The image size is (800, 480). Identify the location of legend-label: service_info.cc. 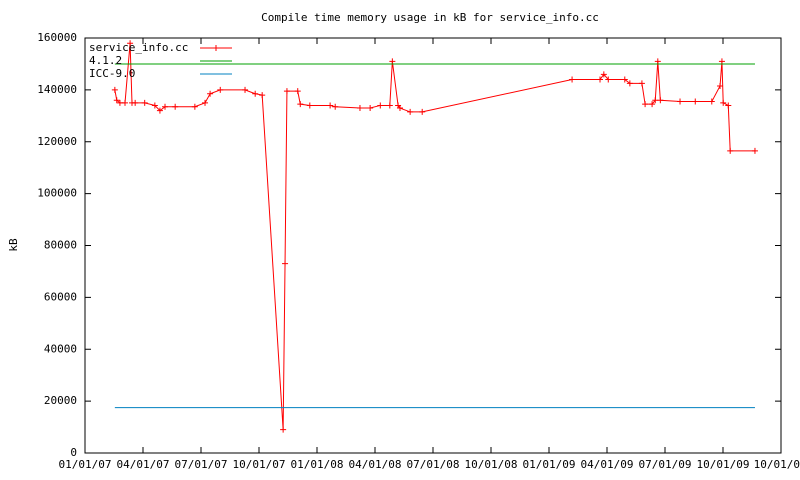
(138, 47).